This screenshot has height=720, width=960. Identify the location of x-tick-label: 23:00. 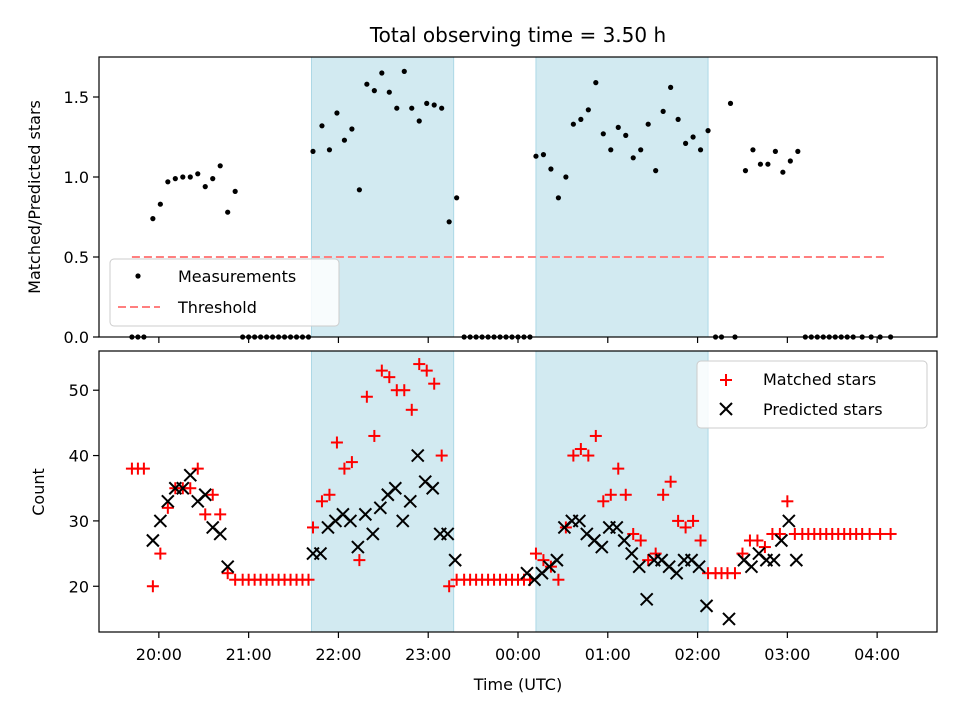
(428, 654).